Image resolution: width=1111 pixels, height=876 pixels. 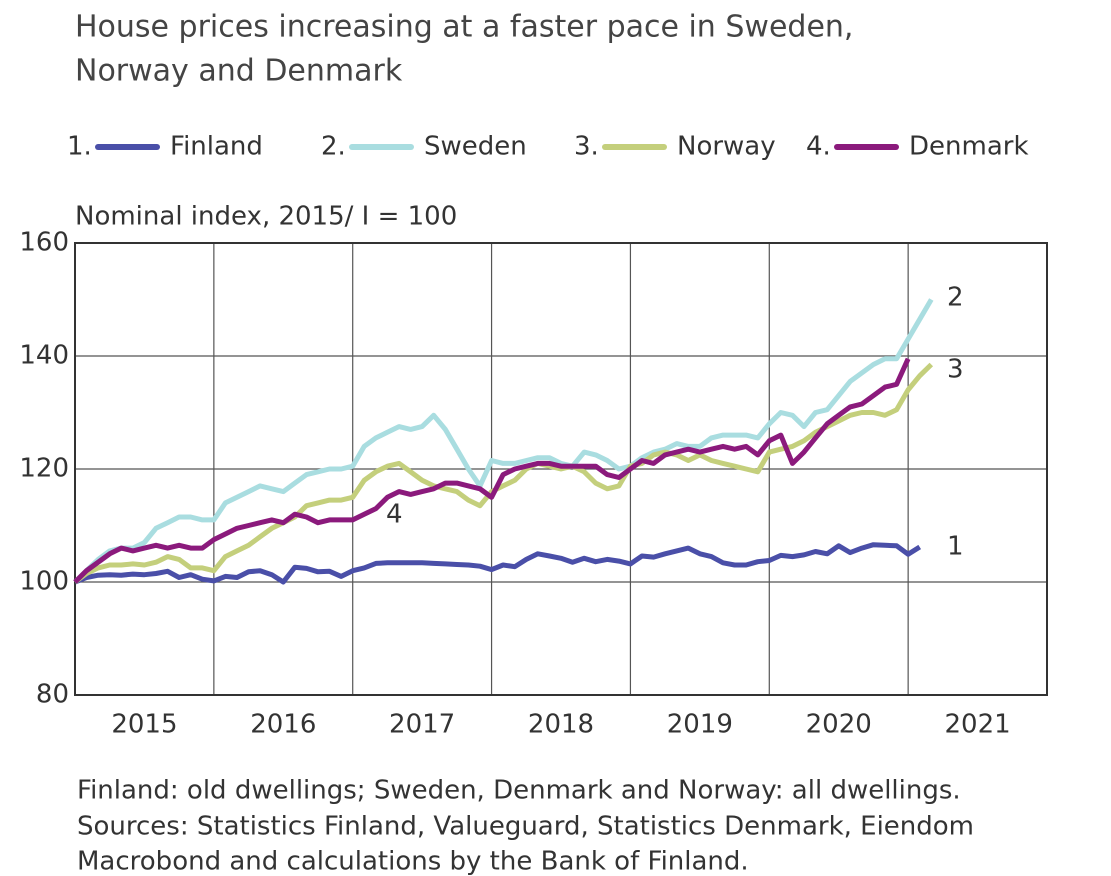 What do you see at coordinates (839, 725) in the screenshot?
I see `x-tick-label: 2020` at bounding box center [839, 725].